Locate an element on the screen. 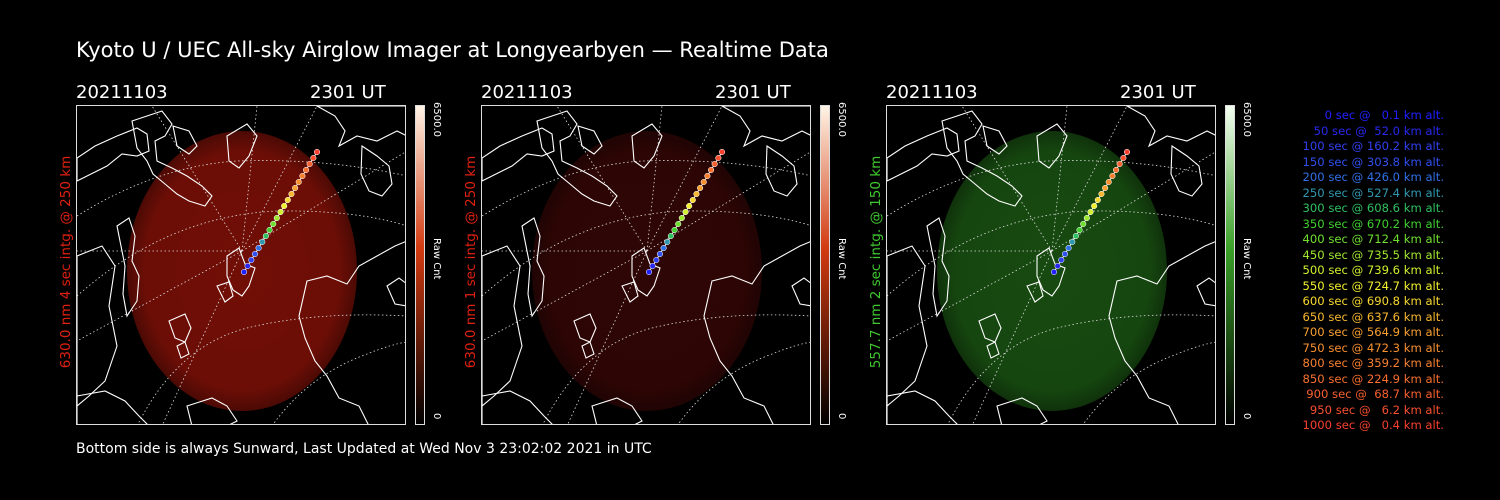  legend-entry: 50 sec @ 52.0 km alt. is located at coordinates (1378, 130).